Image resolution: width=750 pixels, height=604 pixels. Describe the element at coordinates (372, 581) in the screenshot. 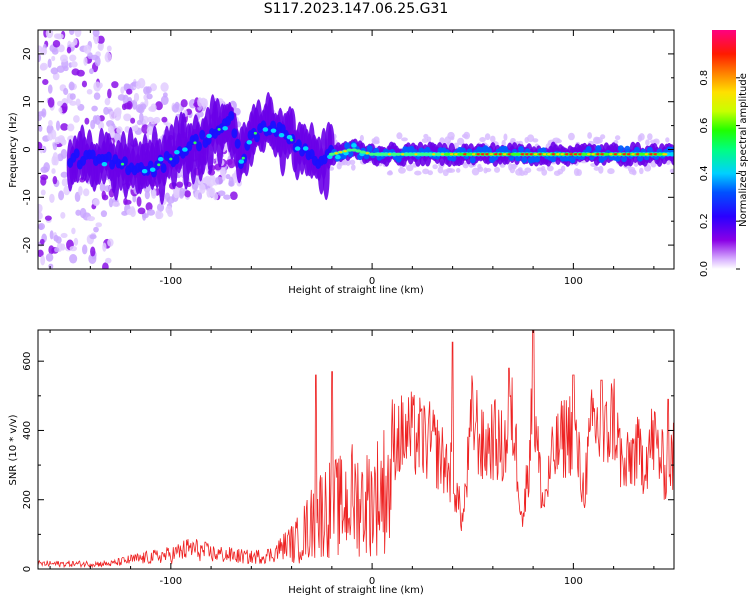

I see `x-tick-label: 0` at that location.